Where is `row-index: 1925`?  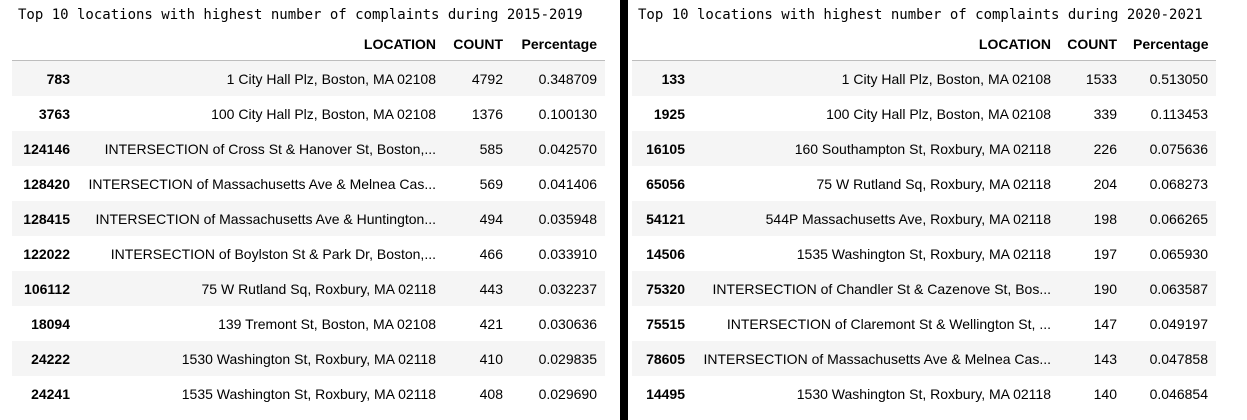
row-index: 1925 is located at coordinates (669, 113).